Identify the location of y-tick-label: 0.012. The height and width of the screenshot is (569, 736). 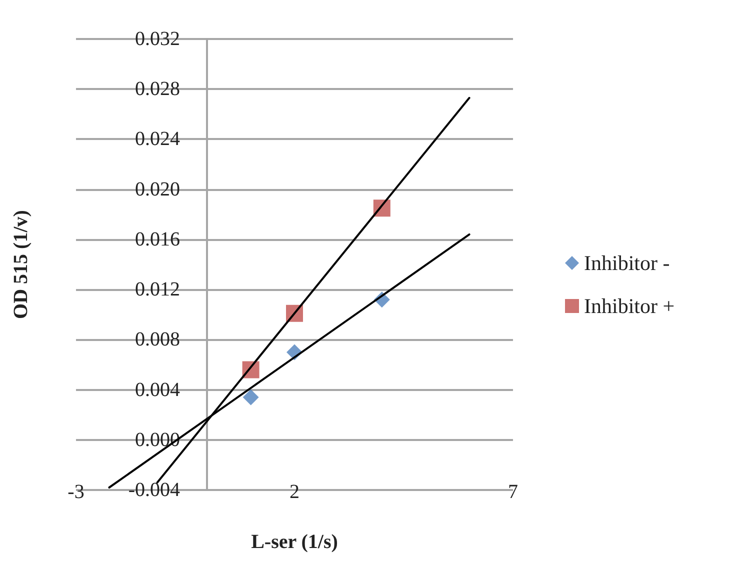
(157, 289).